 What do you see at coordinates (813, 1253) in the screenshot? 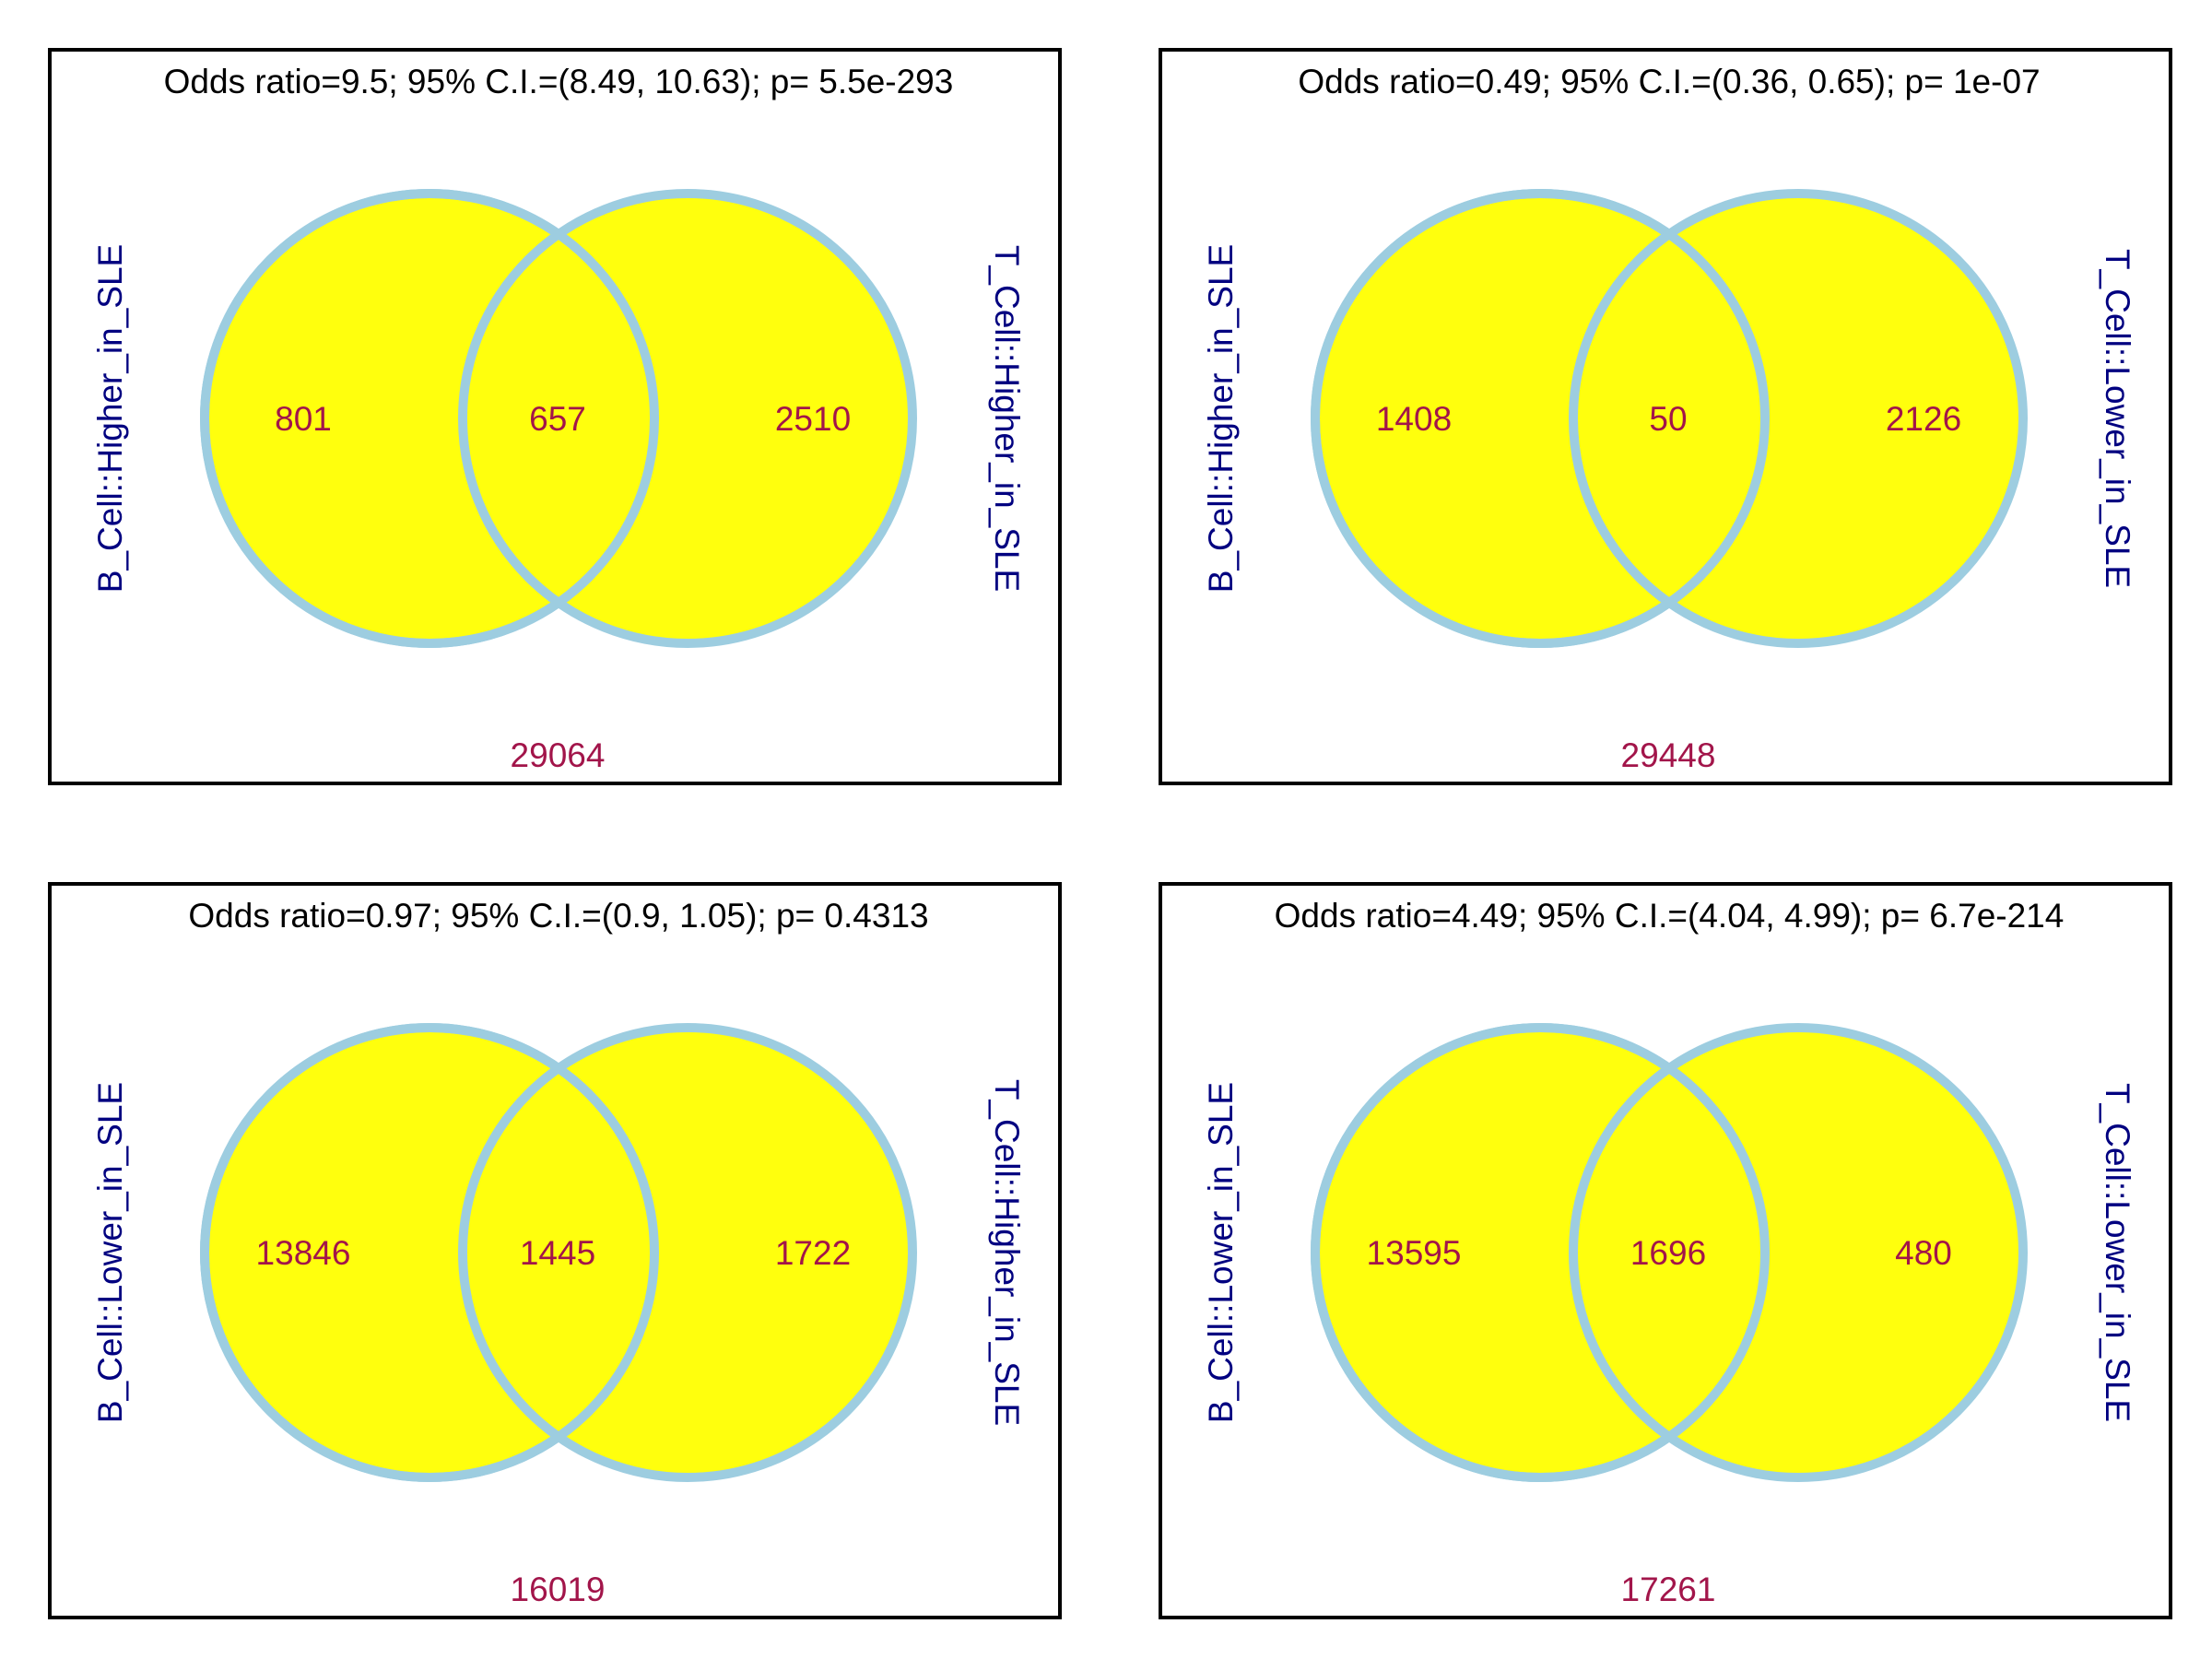
I see `right-only-count: 1722` at bounding box center [813, 1253].